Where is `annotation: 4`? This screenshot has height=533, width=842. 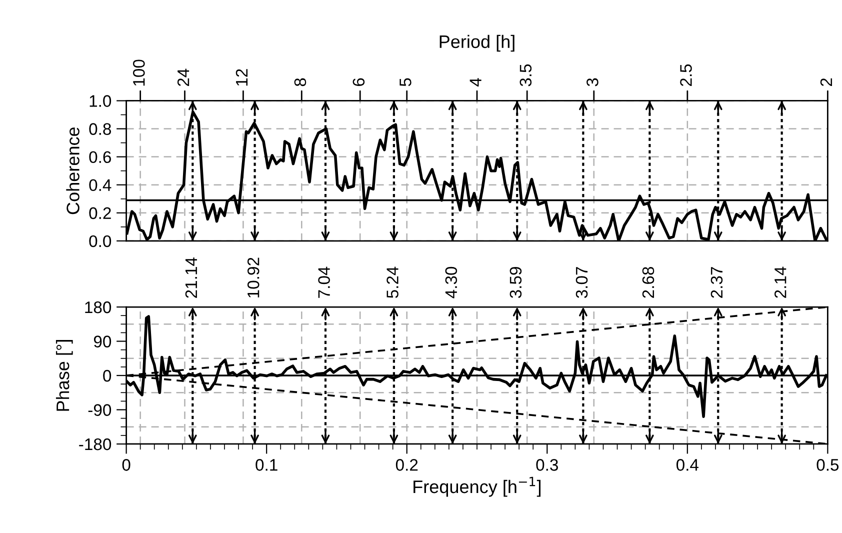 annotation: 4 is located at coordinates (476, 82).